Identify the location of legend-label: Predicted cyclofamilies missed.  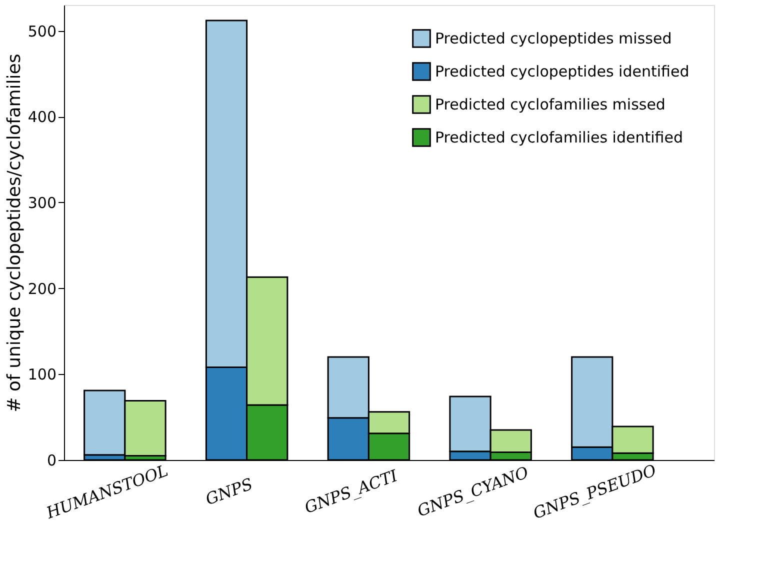
(550, 105).